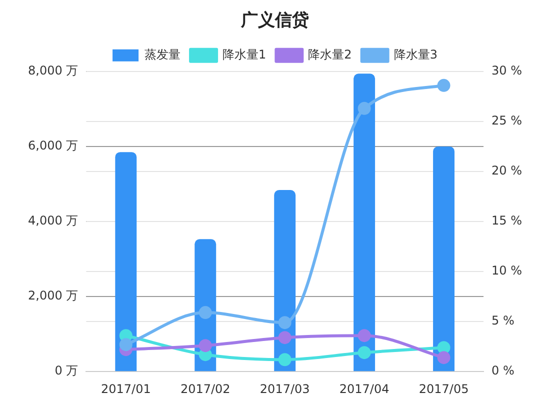  Describe the element at coordinates (507, 121) in the screenshot. I see `y2-tick-label: 25 %` at that location.